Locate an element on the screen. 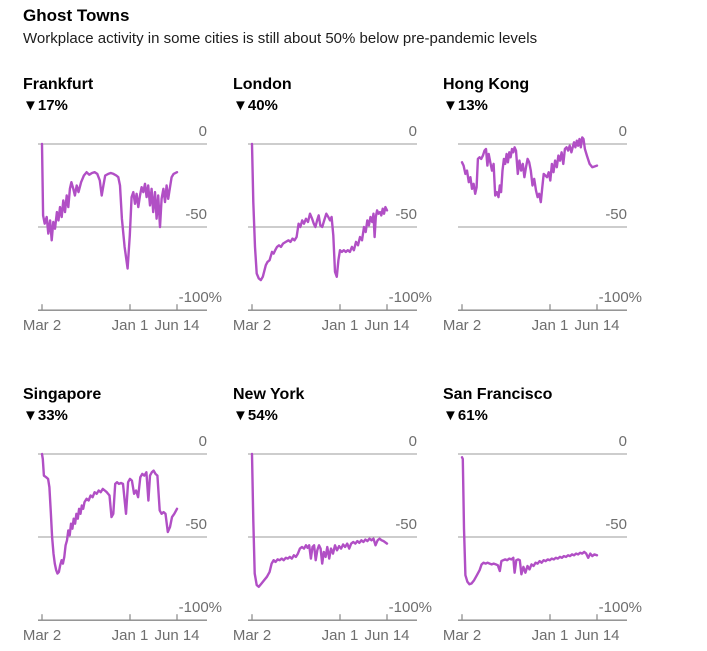 Image resolution: width=707 pixels, height=651 pixels. panel-london: London ▼40% 0 -50 -100% Mar 2 Jan 1 Jun 14 is located at coordinates (335, 228).